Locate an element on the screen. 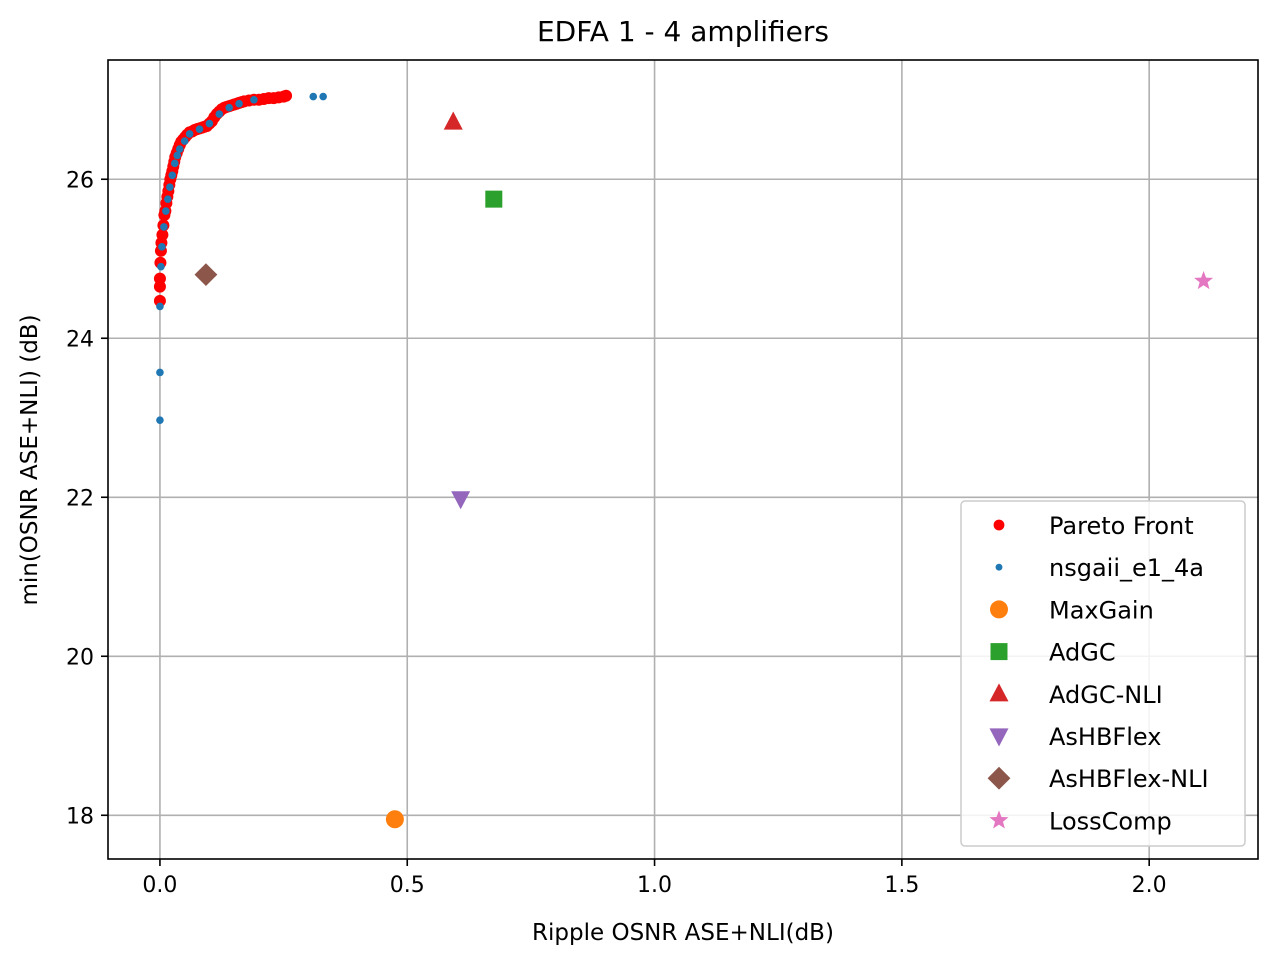 The height and width of the screenshot is (960, 1280). legend-label: AdGC is located at coordinates (1082, 653).